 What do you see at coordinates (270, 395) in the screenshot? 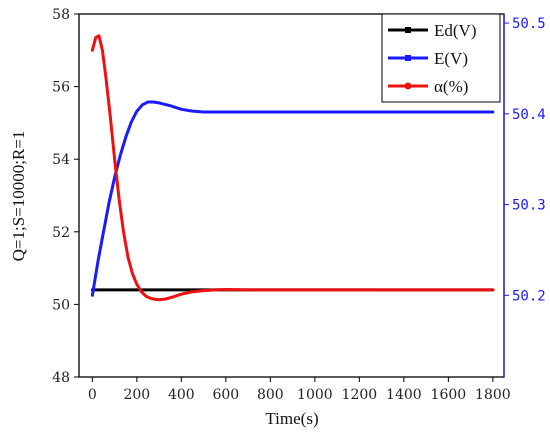
I see `x-tick-label: 800` at bounding box center [270, 395].